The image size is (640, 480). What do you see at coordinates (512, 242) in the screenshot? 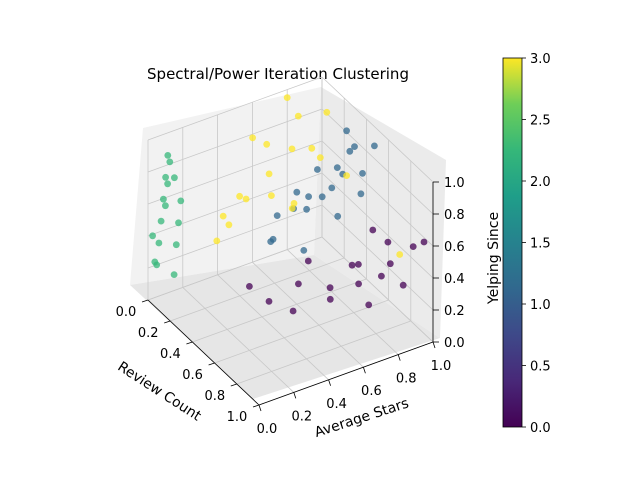
I see `colorbar` at bounding box center [512, 242].